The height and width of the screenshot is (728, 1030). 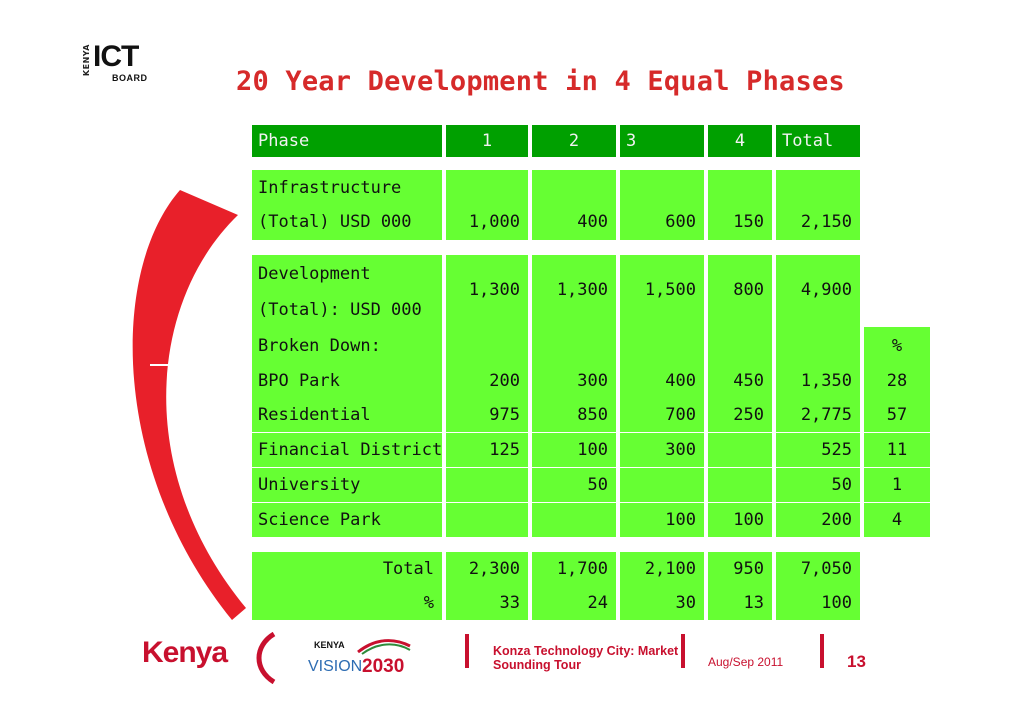 What do you see at coordinates (116, 56) in the screenshot?
I see `logo-name: ICT` at bounding box center [116, 56].